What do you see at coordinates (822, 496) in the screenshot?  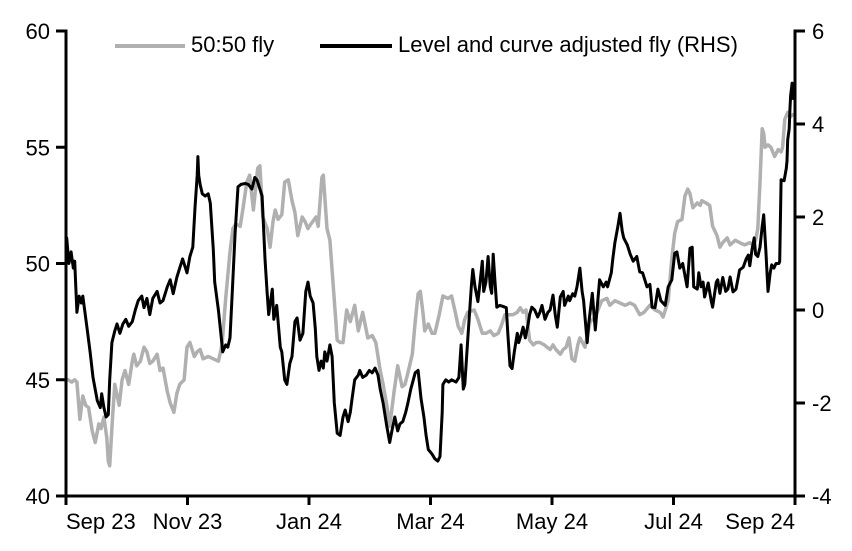 I see `right-axis-tick-label: -4` at bounding box center [822, 496].